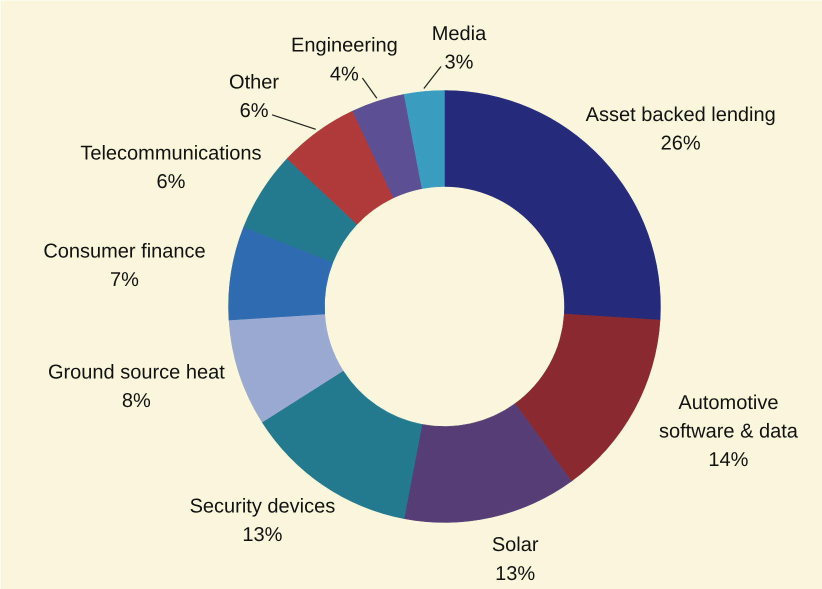  I want to click on slice-label: Media, so click(460, 34).